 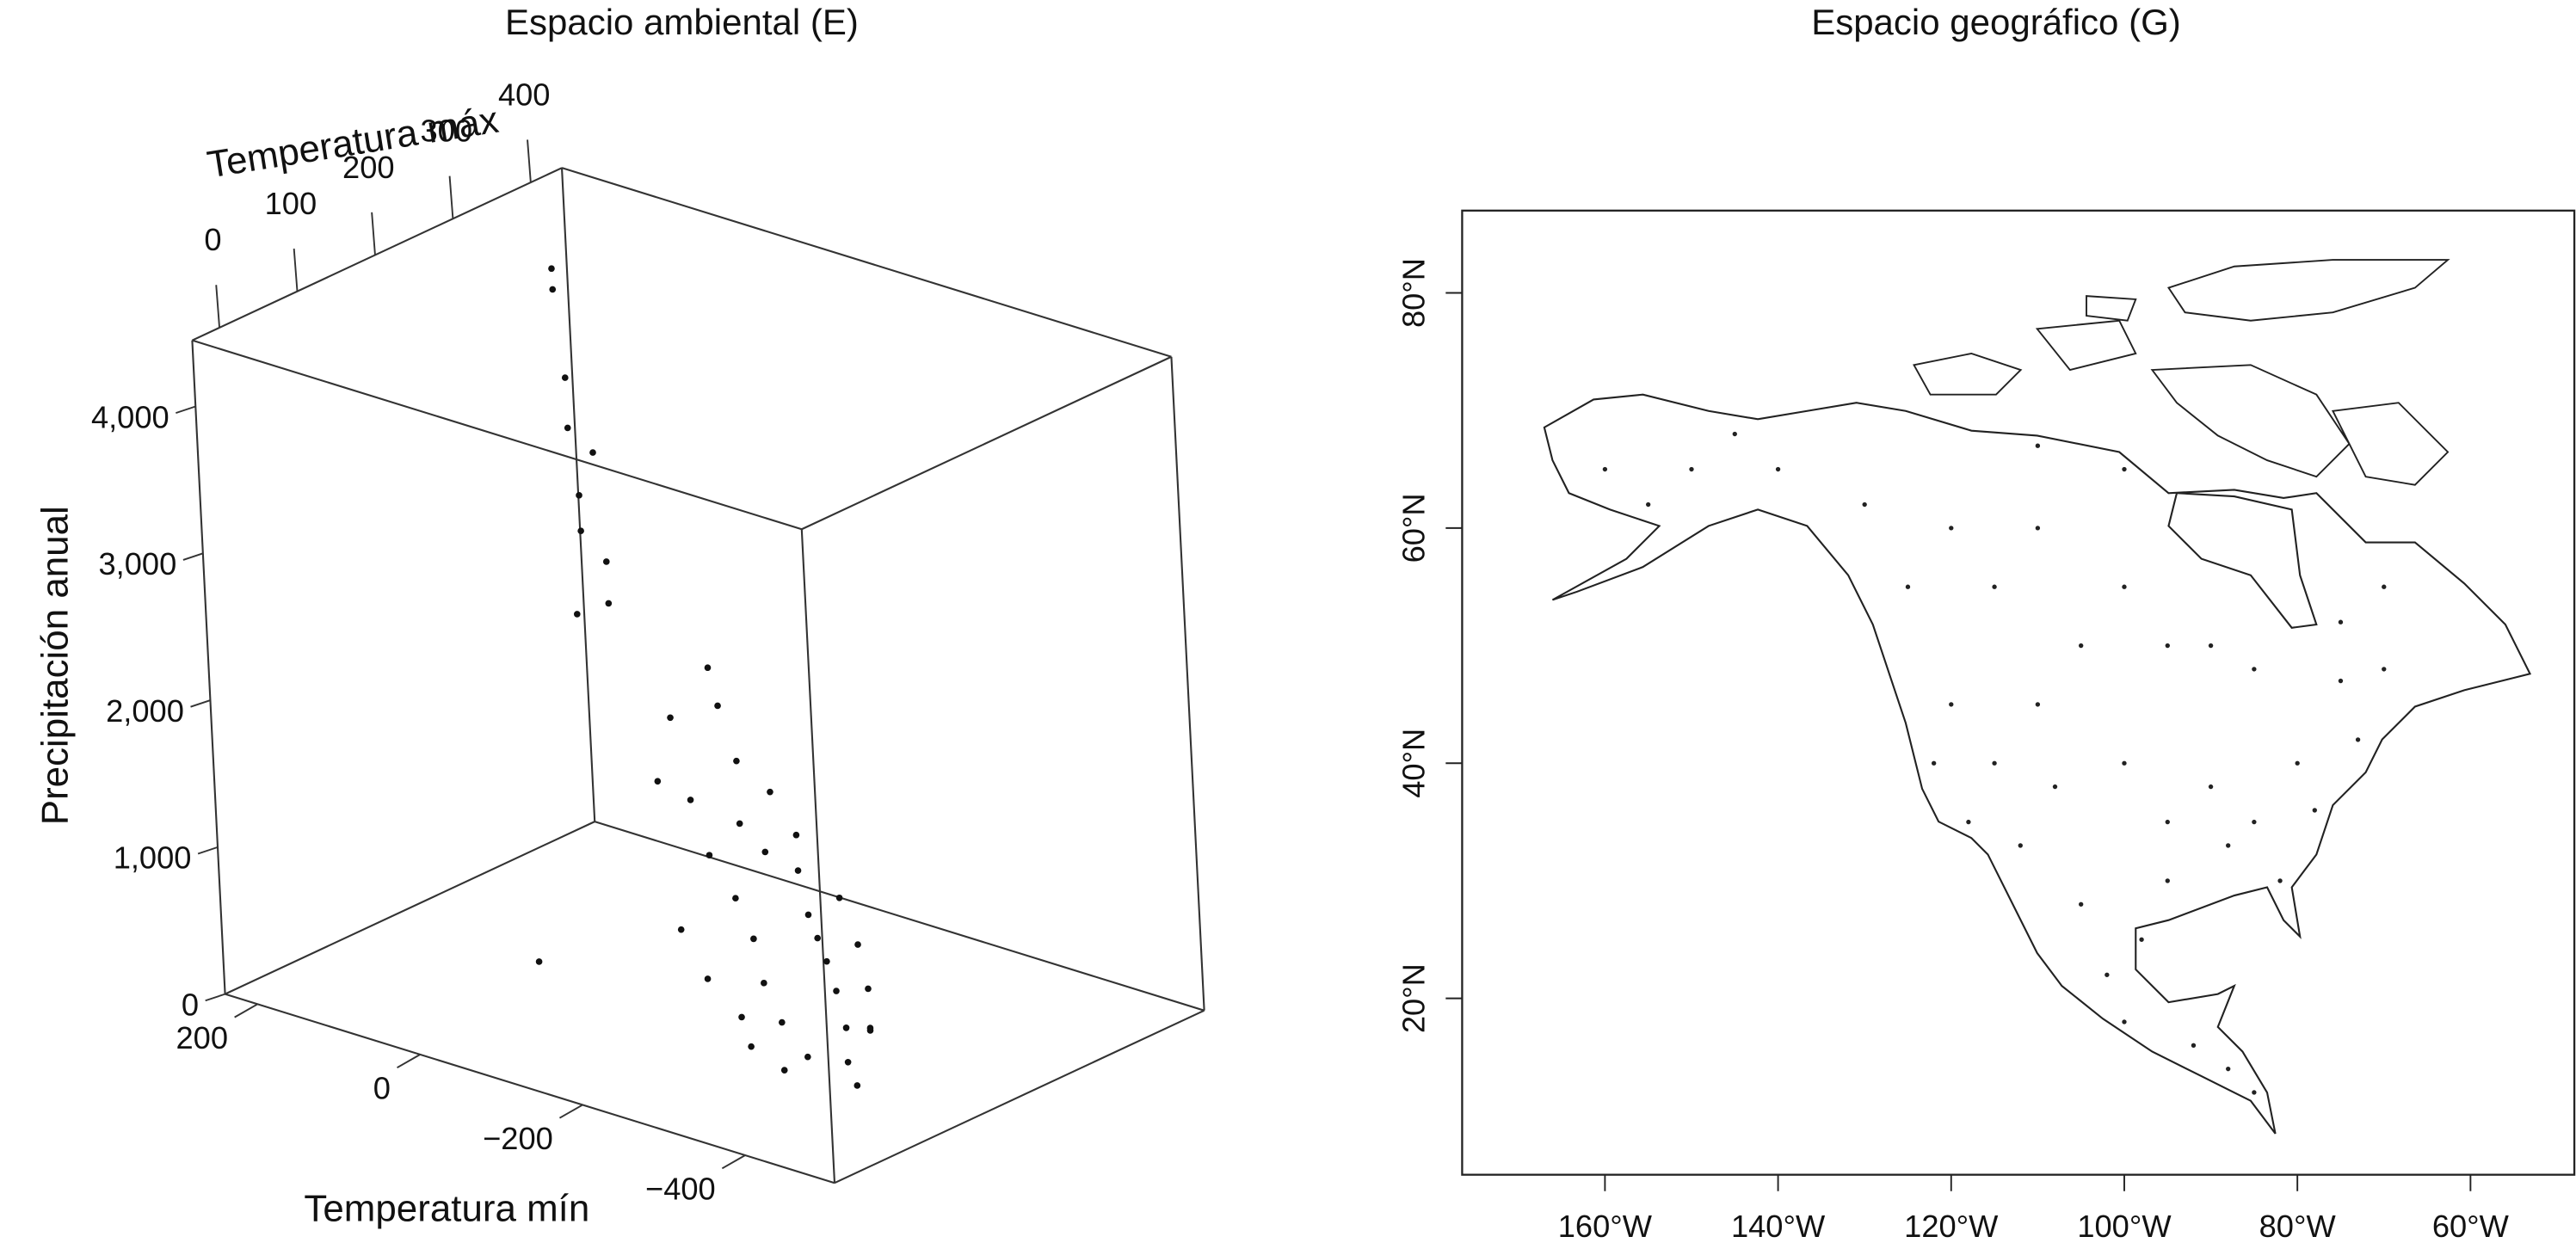 I want to click on x-tick-label: −200, so click(x=518, y=1138).